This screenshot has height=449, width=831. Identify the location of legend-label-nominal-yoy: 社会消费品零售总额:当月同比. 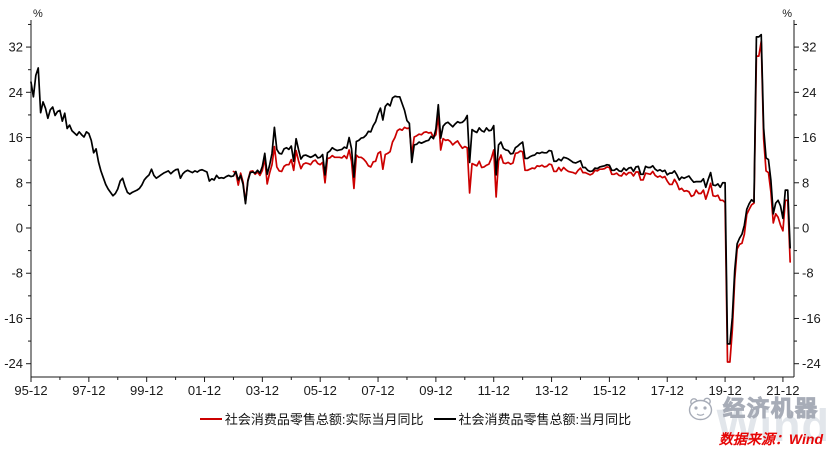
(545, 419).